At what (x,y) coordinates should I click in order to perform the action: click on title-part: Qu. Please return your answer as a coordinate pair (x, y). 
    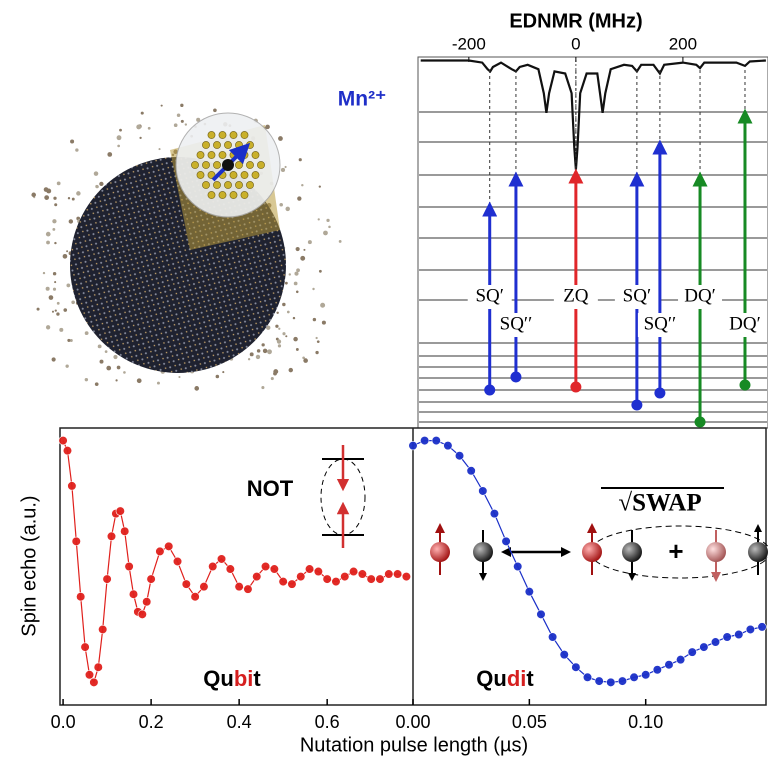
    Looking at the image, I should click on (491, 678).